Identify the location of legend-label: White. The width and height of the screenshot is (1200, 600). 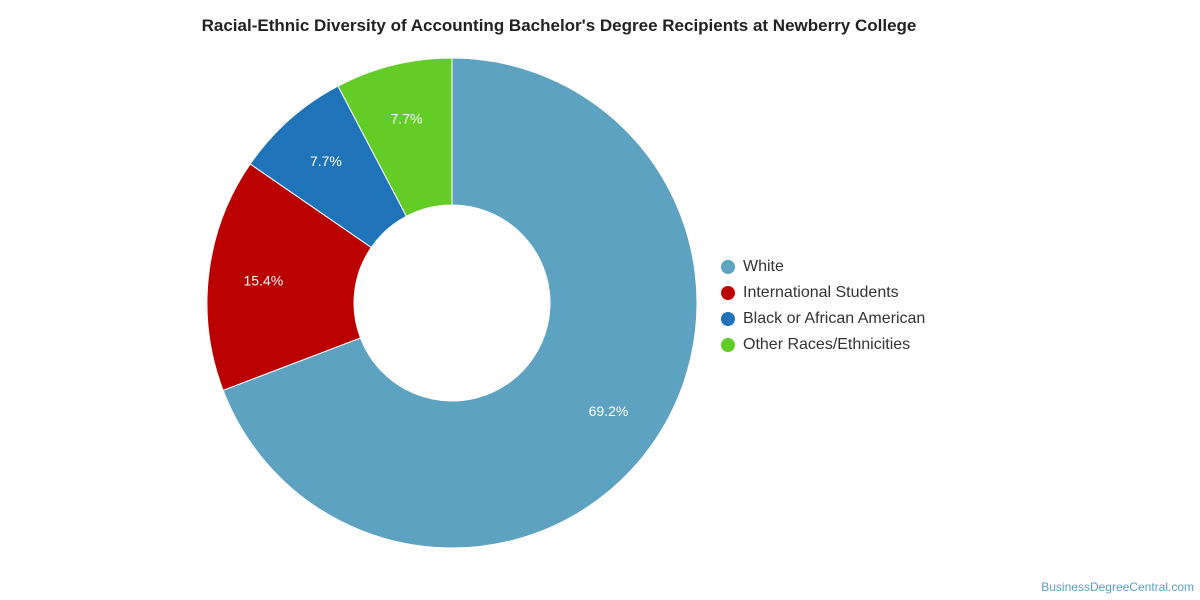
(763, 266).